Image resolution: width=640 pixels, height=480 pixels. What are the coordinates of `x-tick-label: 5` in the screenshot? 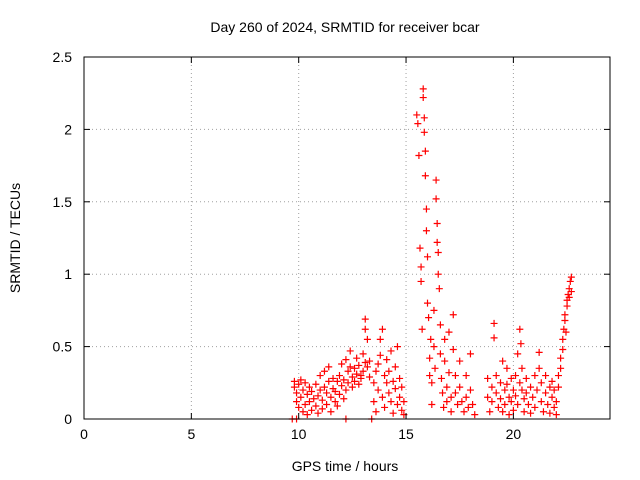 It's located at (191, 434).